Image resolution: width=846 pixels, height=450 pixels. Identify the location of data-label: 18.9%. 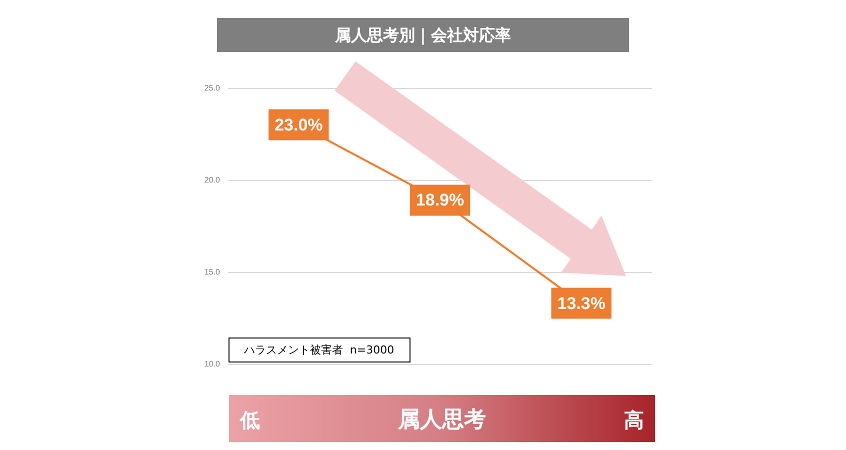
(440, 200).